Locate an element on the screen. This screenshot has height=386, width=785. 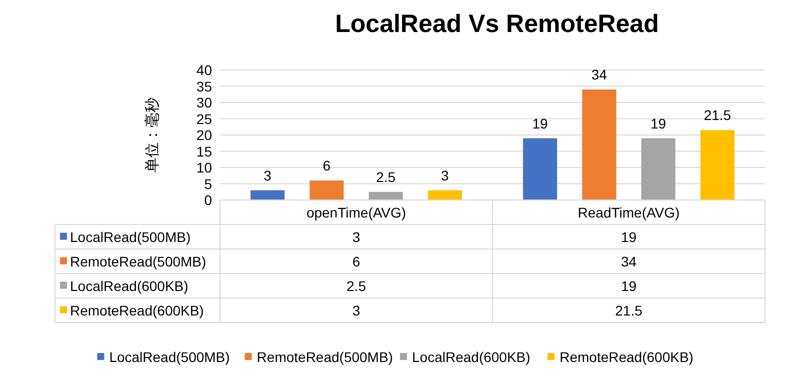
y-tick-label: 25 is located at coordinates (204, 118).